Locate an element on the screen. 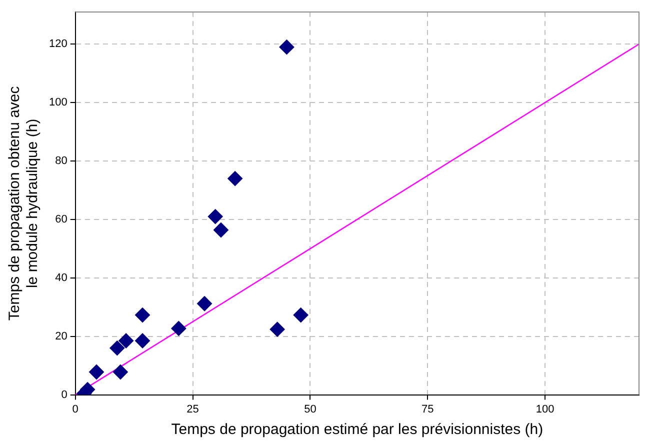  x-tick-label: 50 is located at coordinates (310, 409).